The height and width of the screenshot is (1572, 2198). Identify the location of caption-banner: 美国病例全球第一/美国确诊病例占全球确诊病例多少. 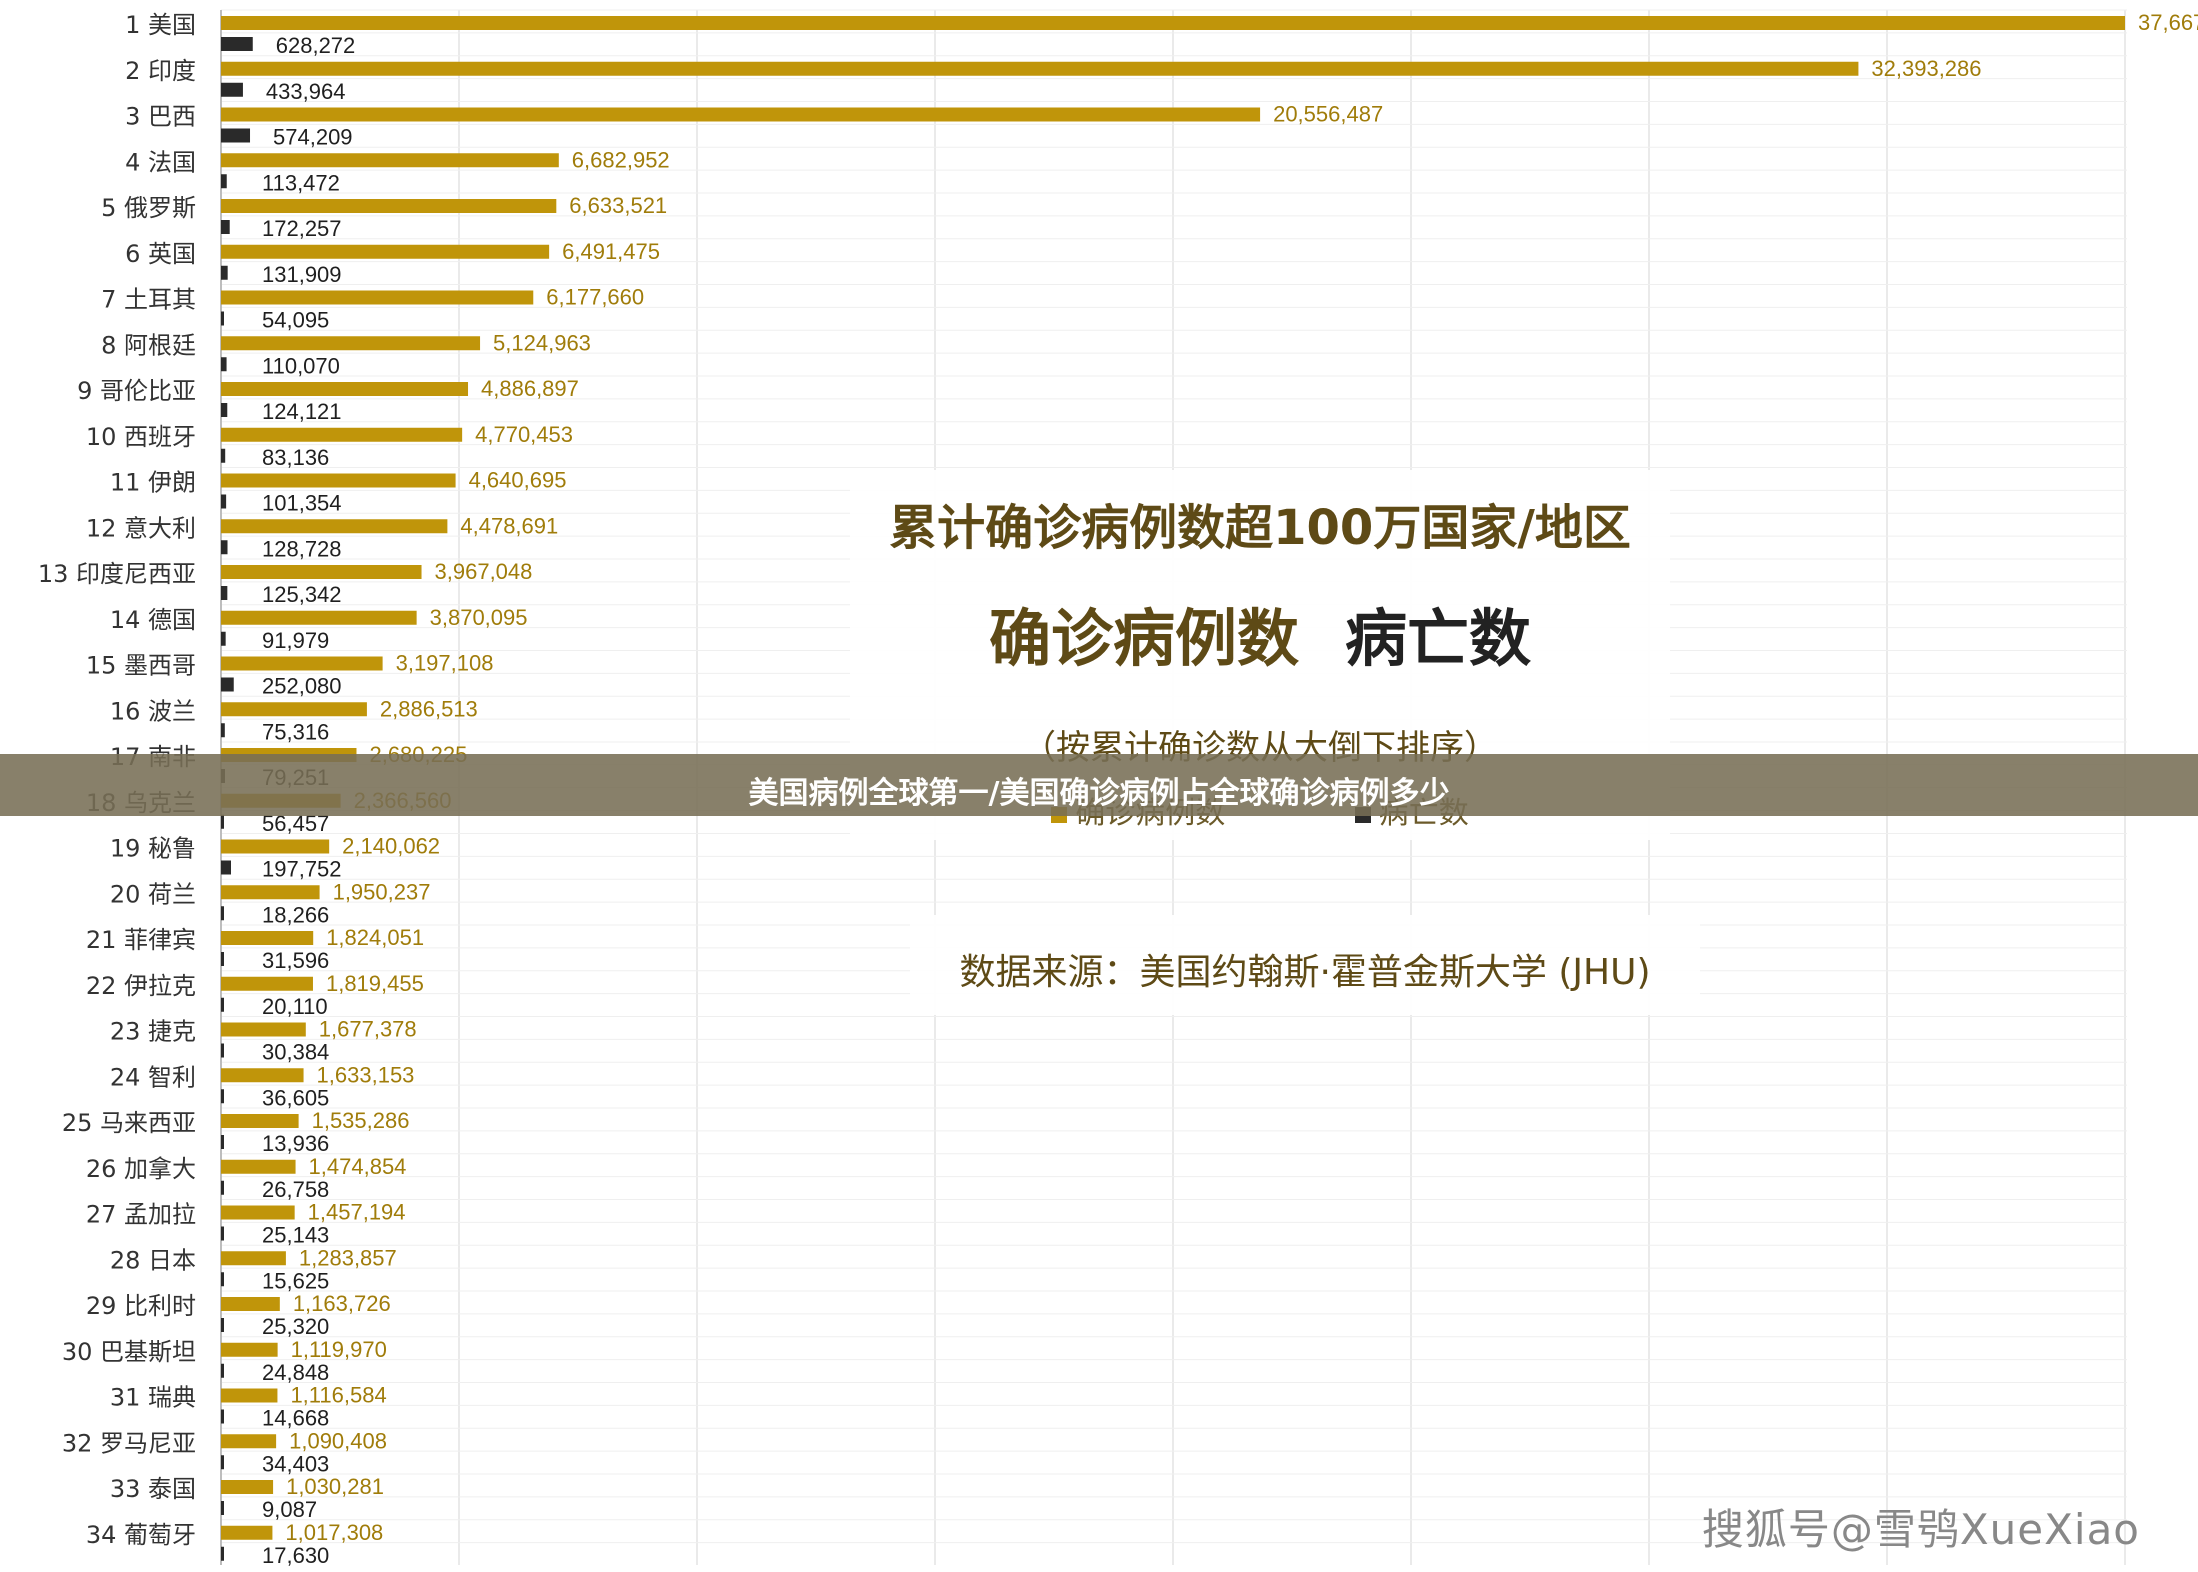
(1099, 785).